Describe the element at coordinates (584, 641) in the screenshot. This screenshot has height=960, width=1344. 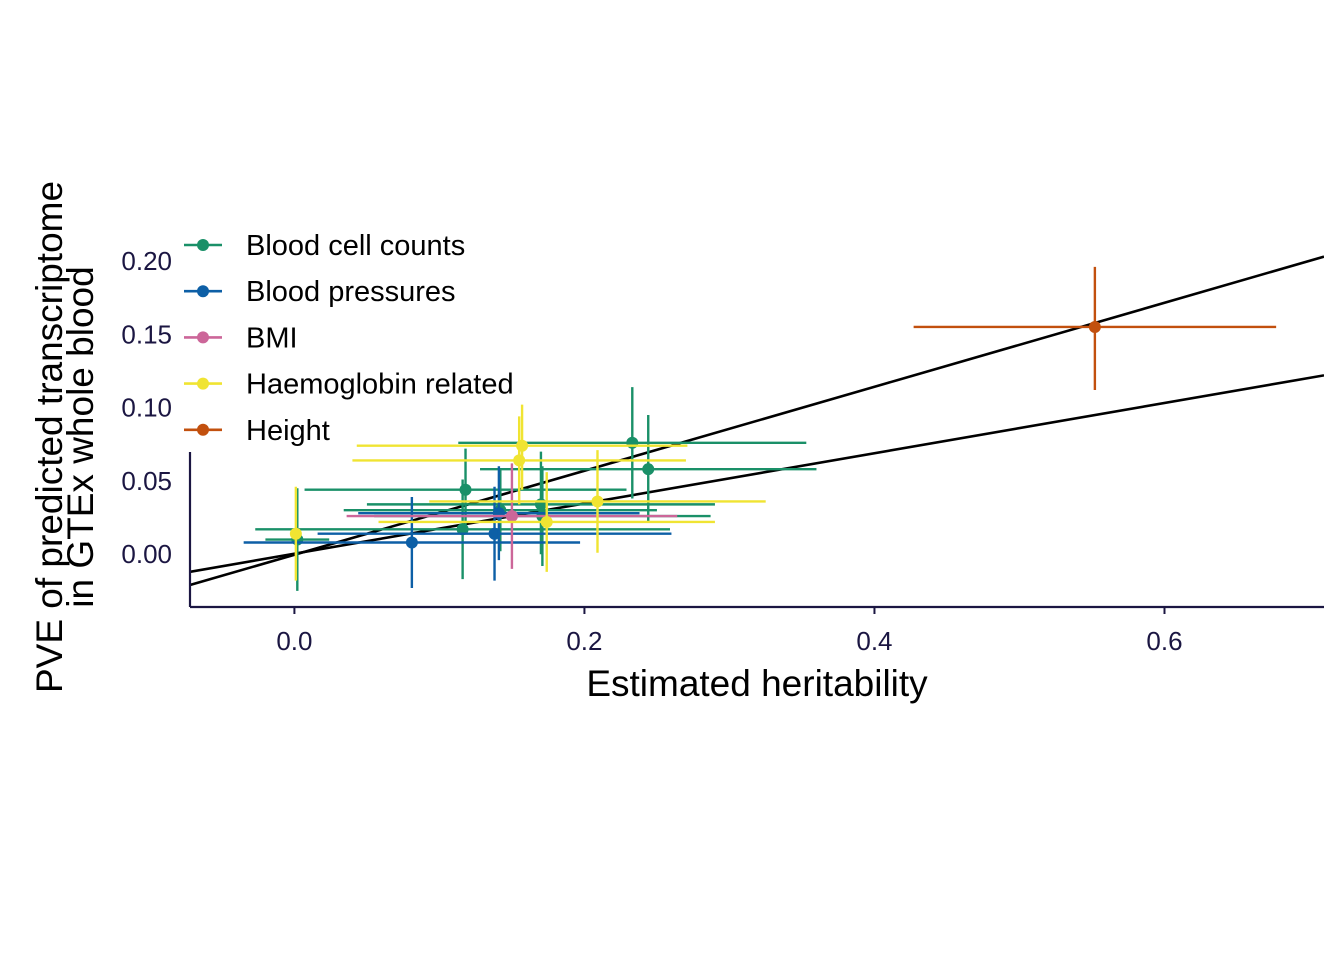
I see `x-tick-label: 0.2` at that location.